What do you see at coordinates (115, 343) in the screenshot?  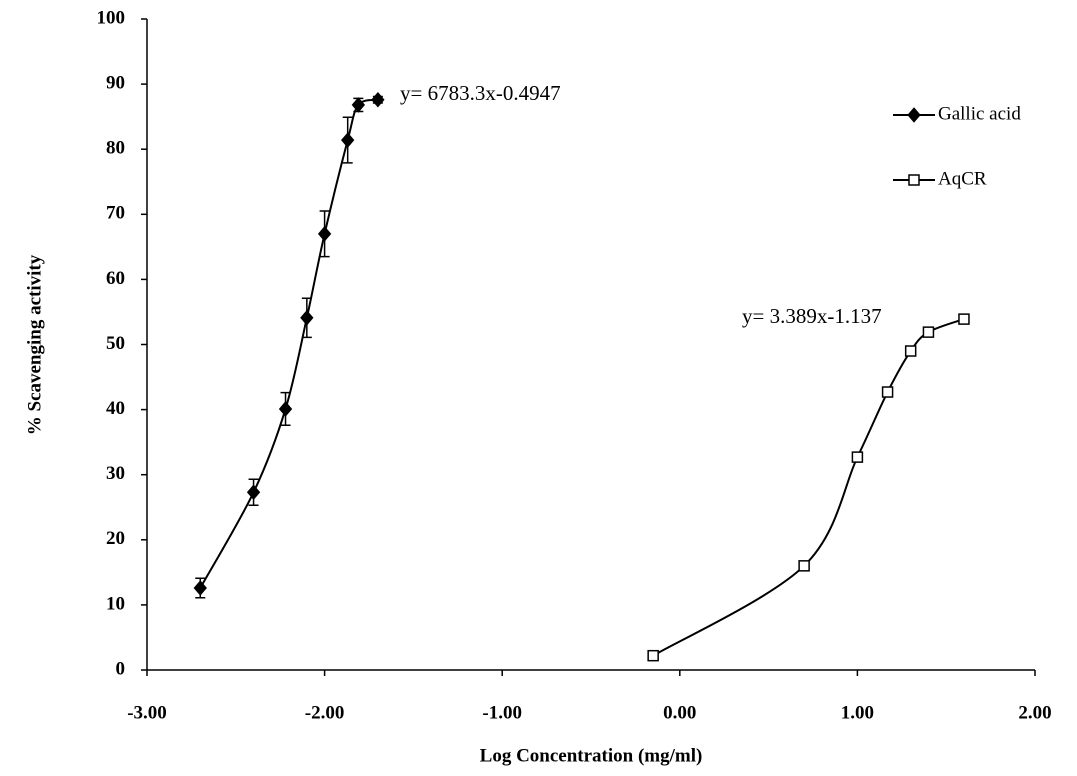 I see `y-tick-label: 50` at bounding box center [115, 343].